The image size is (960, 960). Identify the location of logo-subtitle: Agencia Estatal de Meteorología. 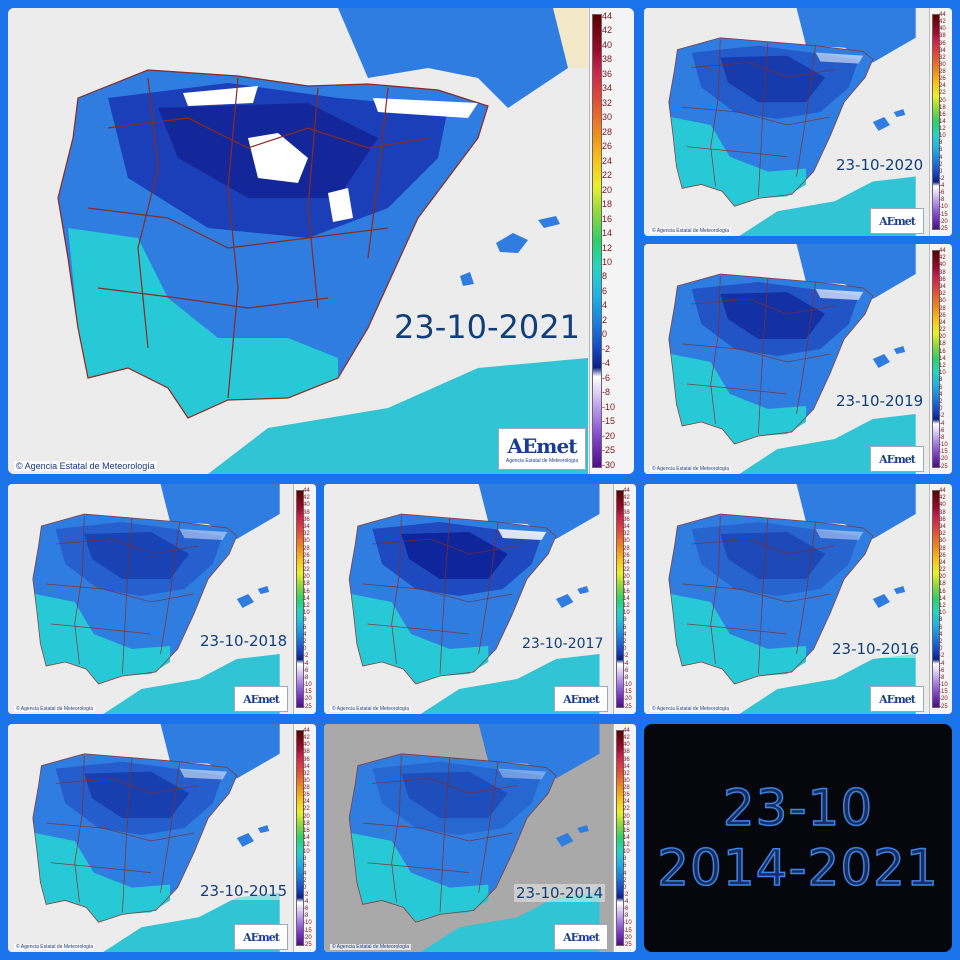
(542, 461).